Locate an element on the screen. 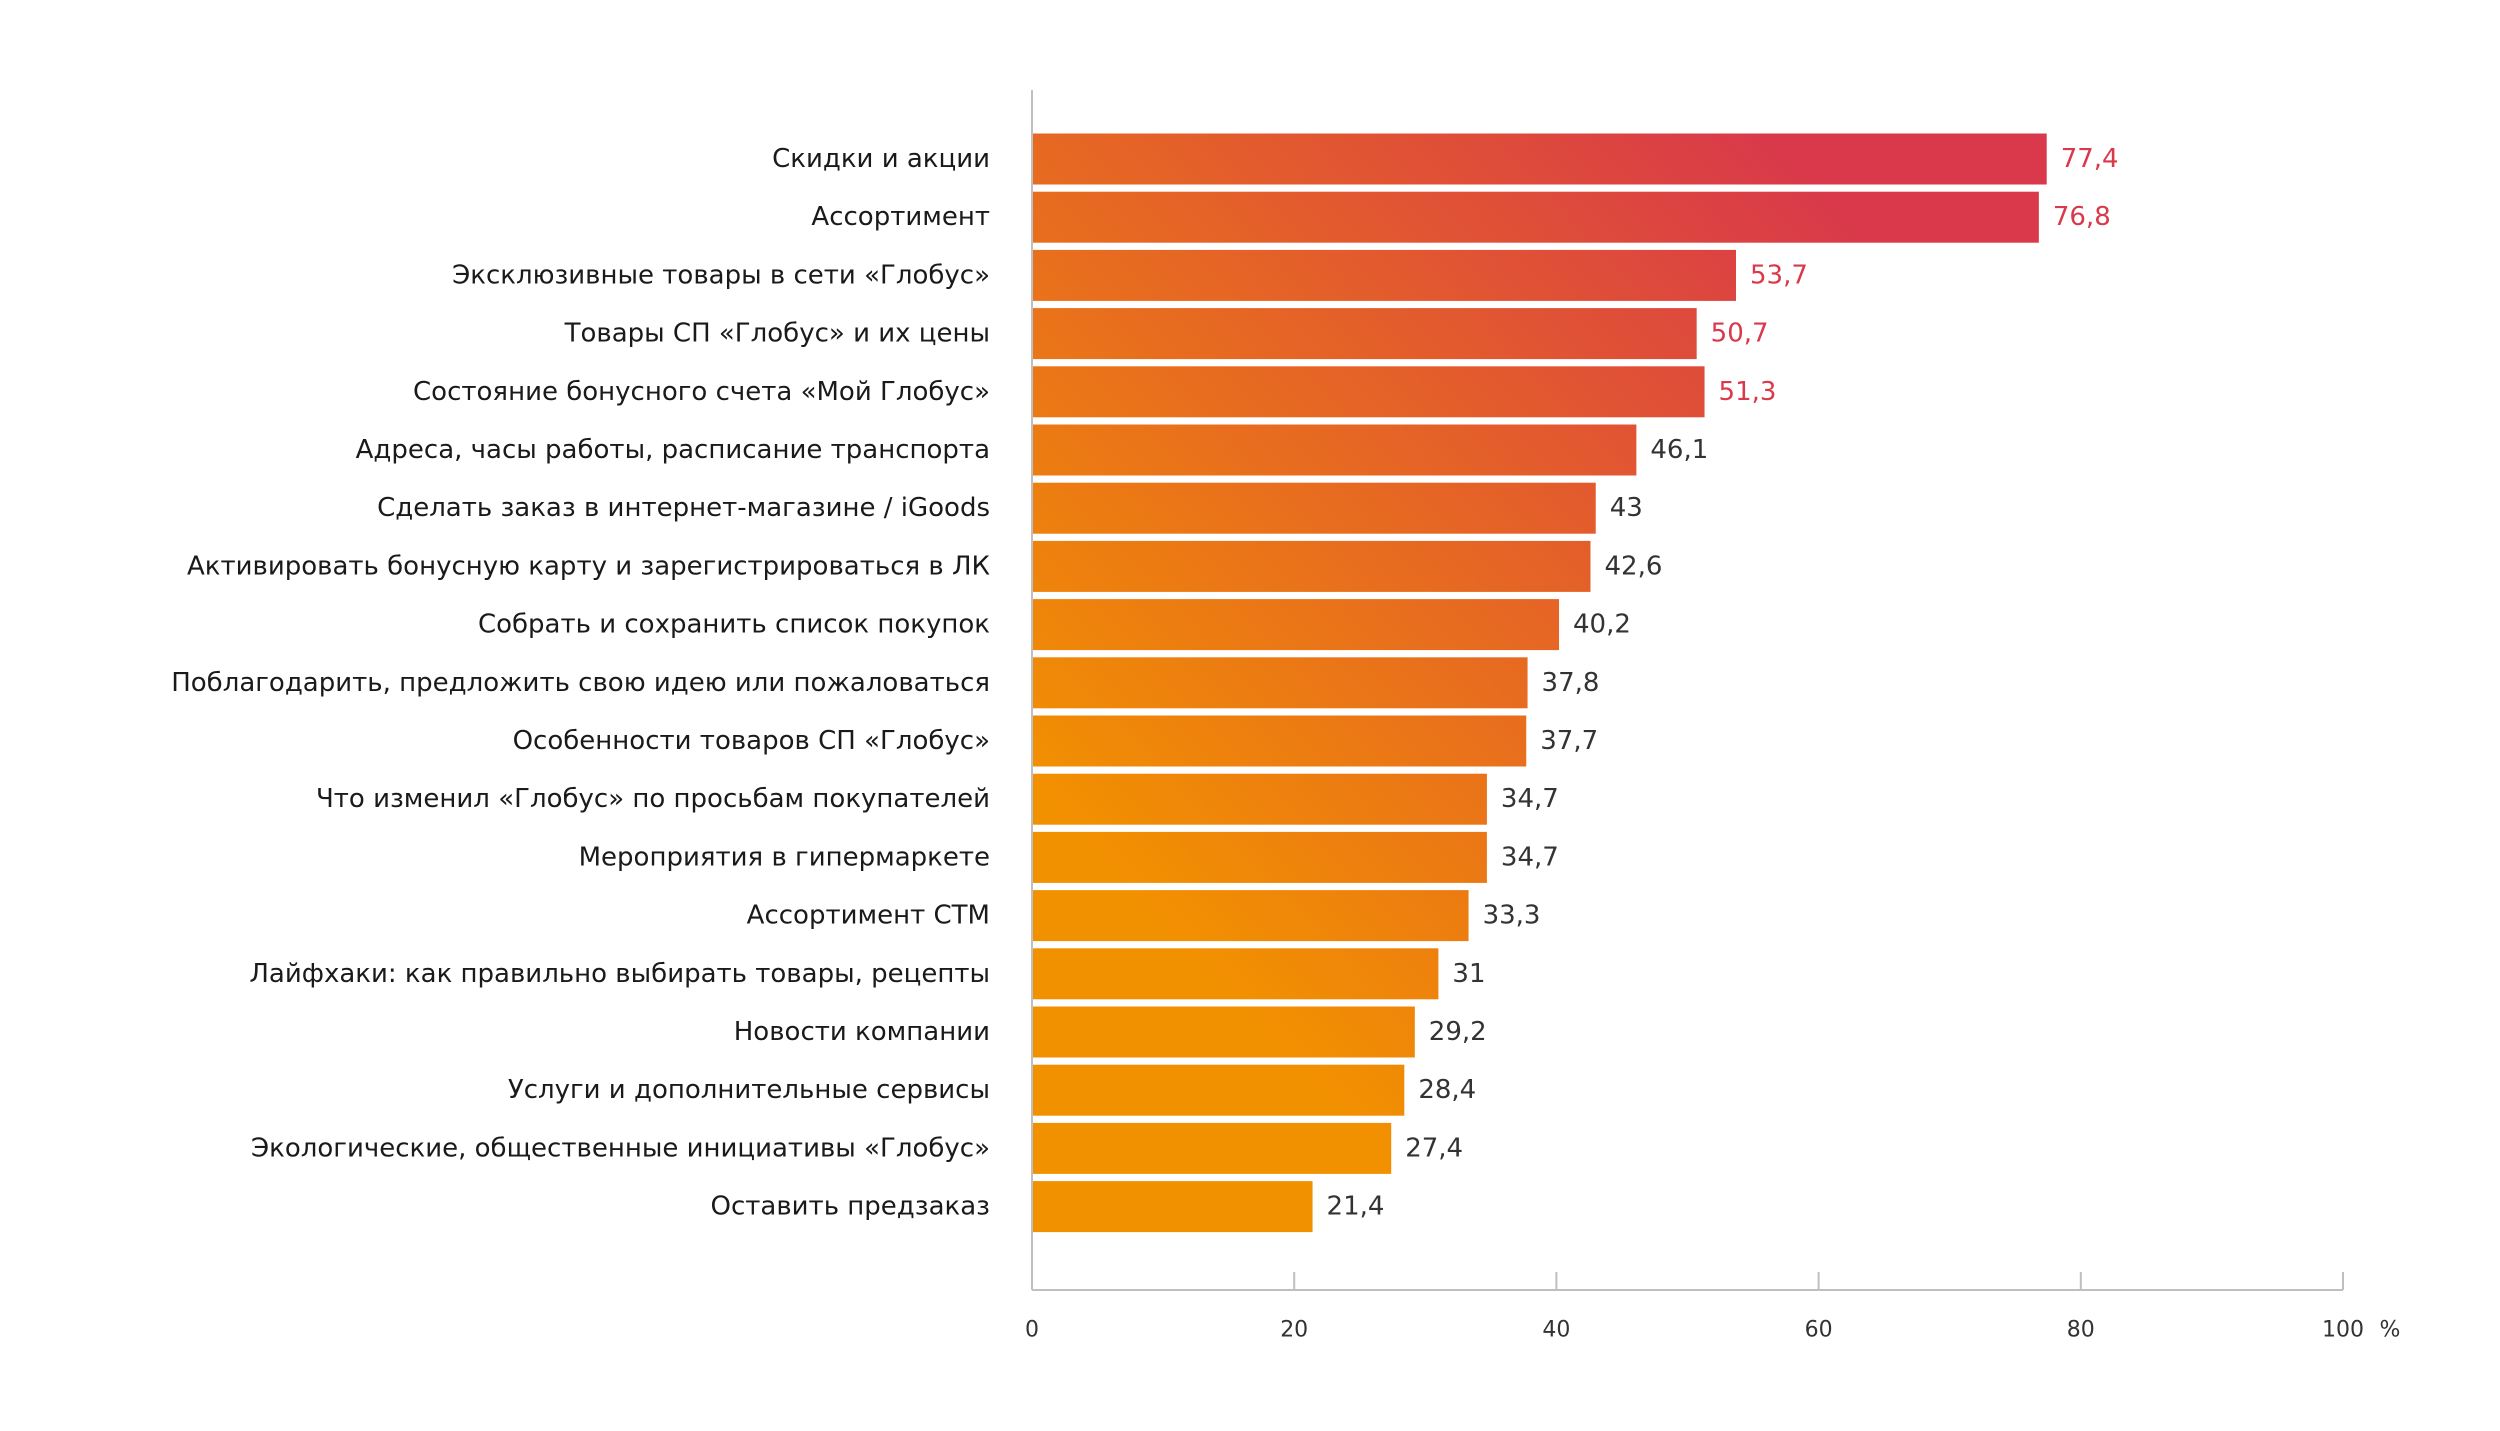 Image resolution: width=2500 pixels, height=1431 pixels. category-label-14: Ассортимент СТМ is located at coordinates (868, 916).